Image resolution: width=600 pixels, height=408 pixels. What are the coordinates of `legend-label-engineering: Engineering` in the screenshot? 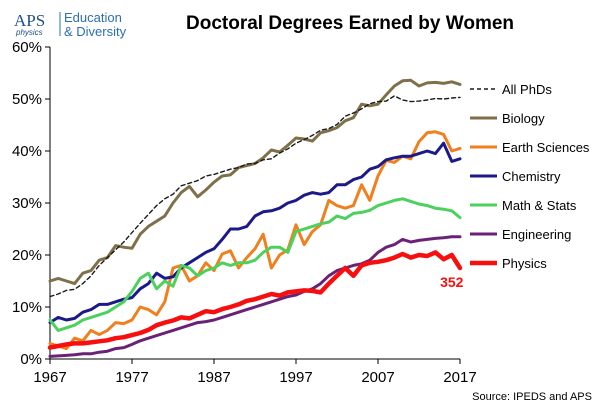 It's located at (536, 234).